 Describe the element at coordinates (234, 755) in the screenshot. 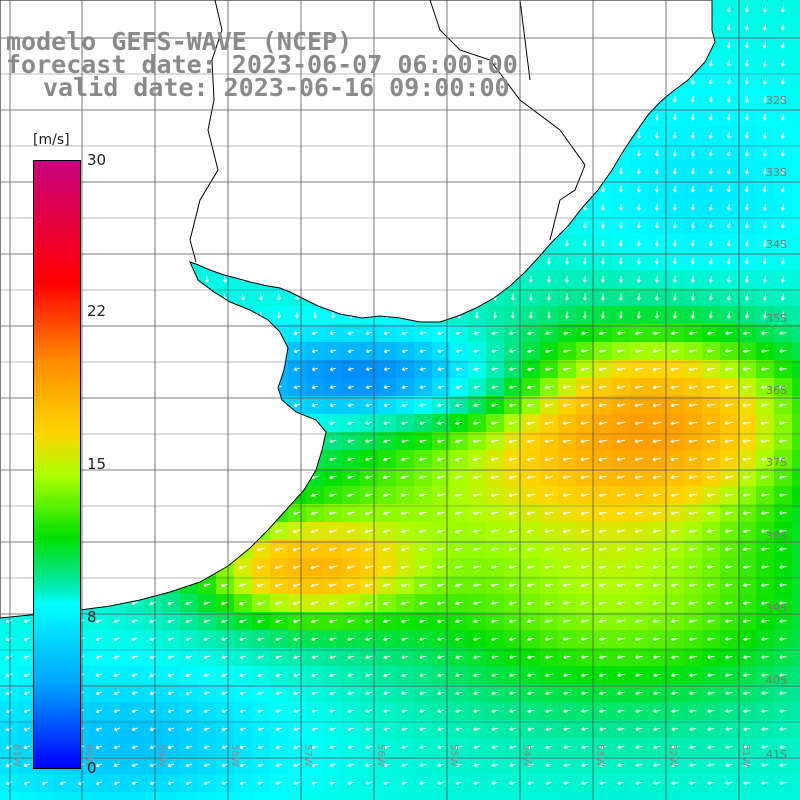

I see `longitude-label: 58W` at that location.